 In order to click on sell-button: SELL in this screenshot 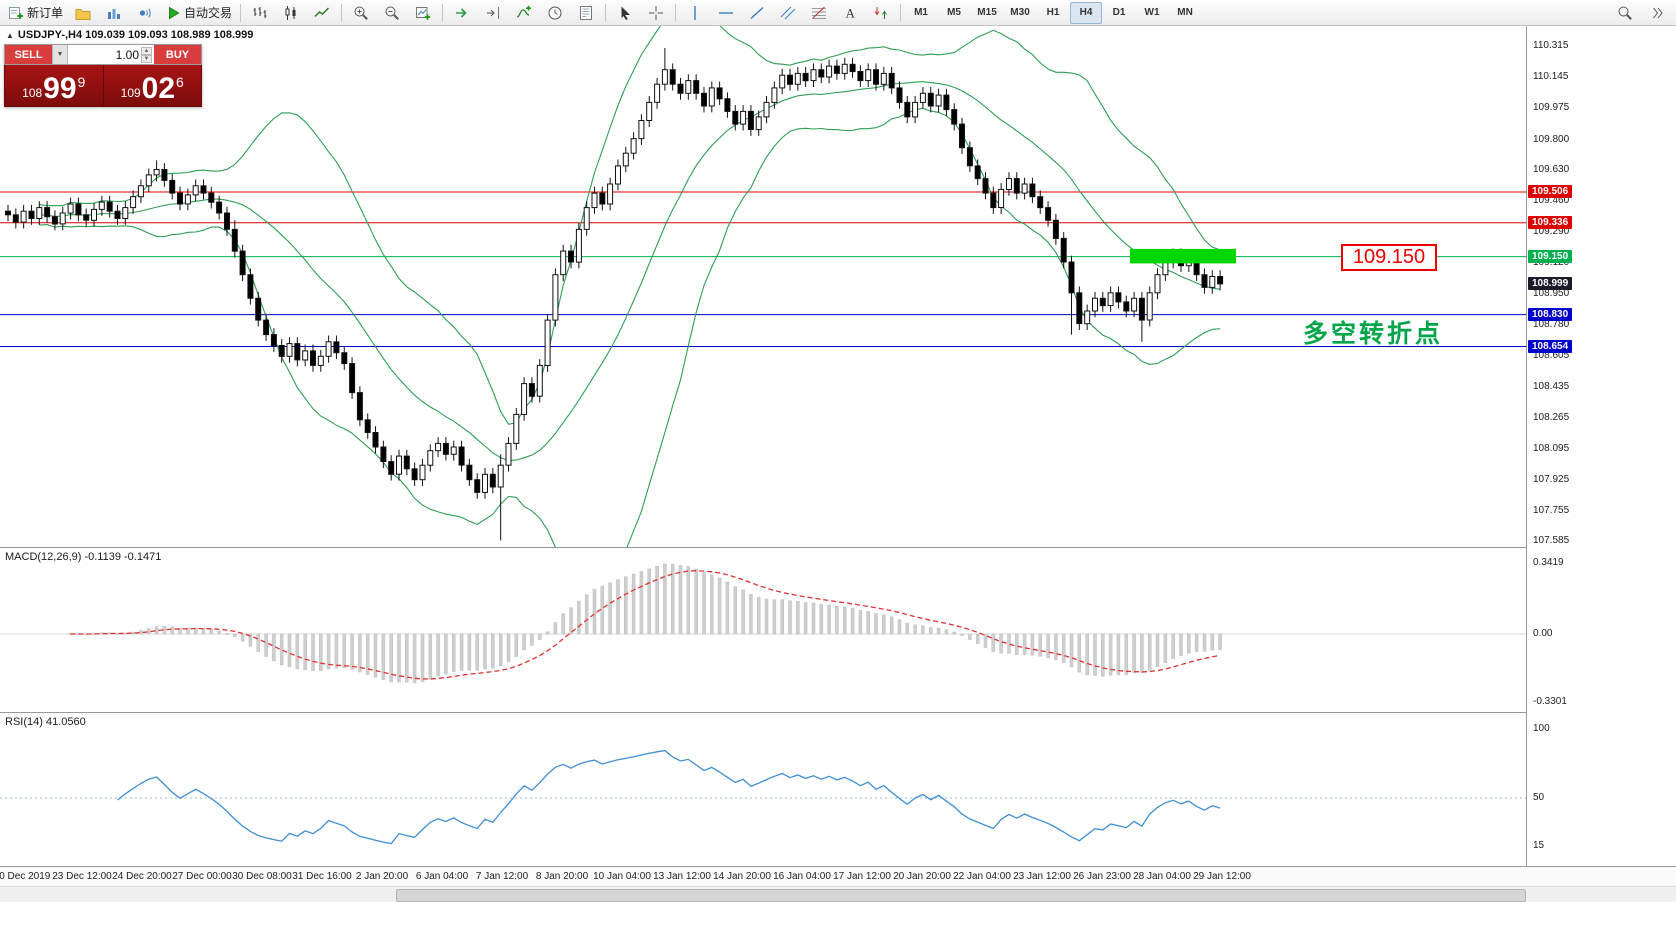, I will do `click(28, 54)`.